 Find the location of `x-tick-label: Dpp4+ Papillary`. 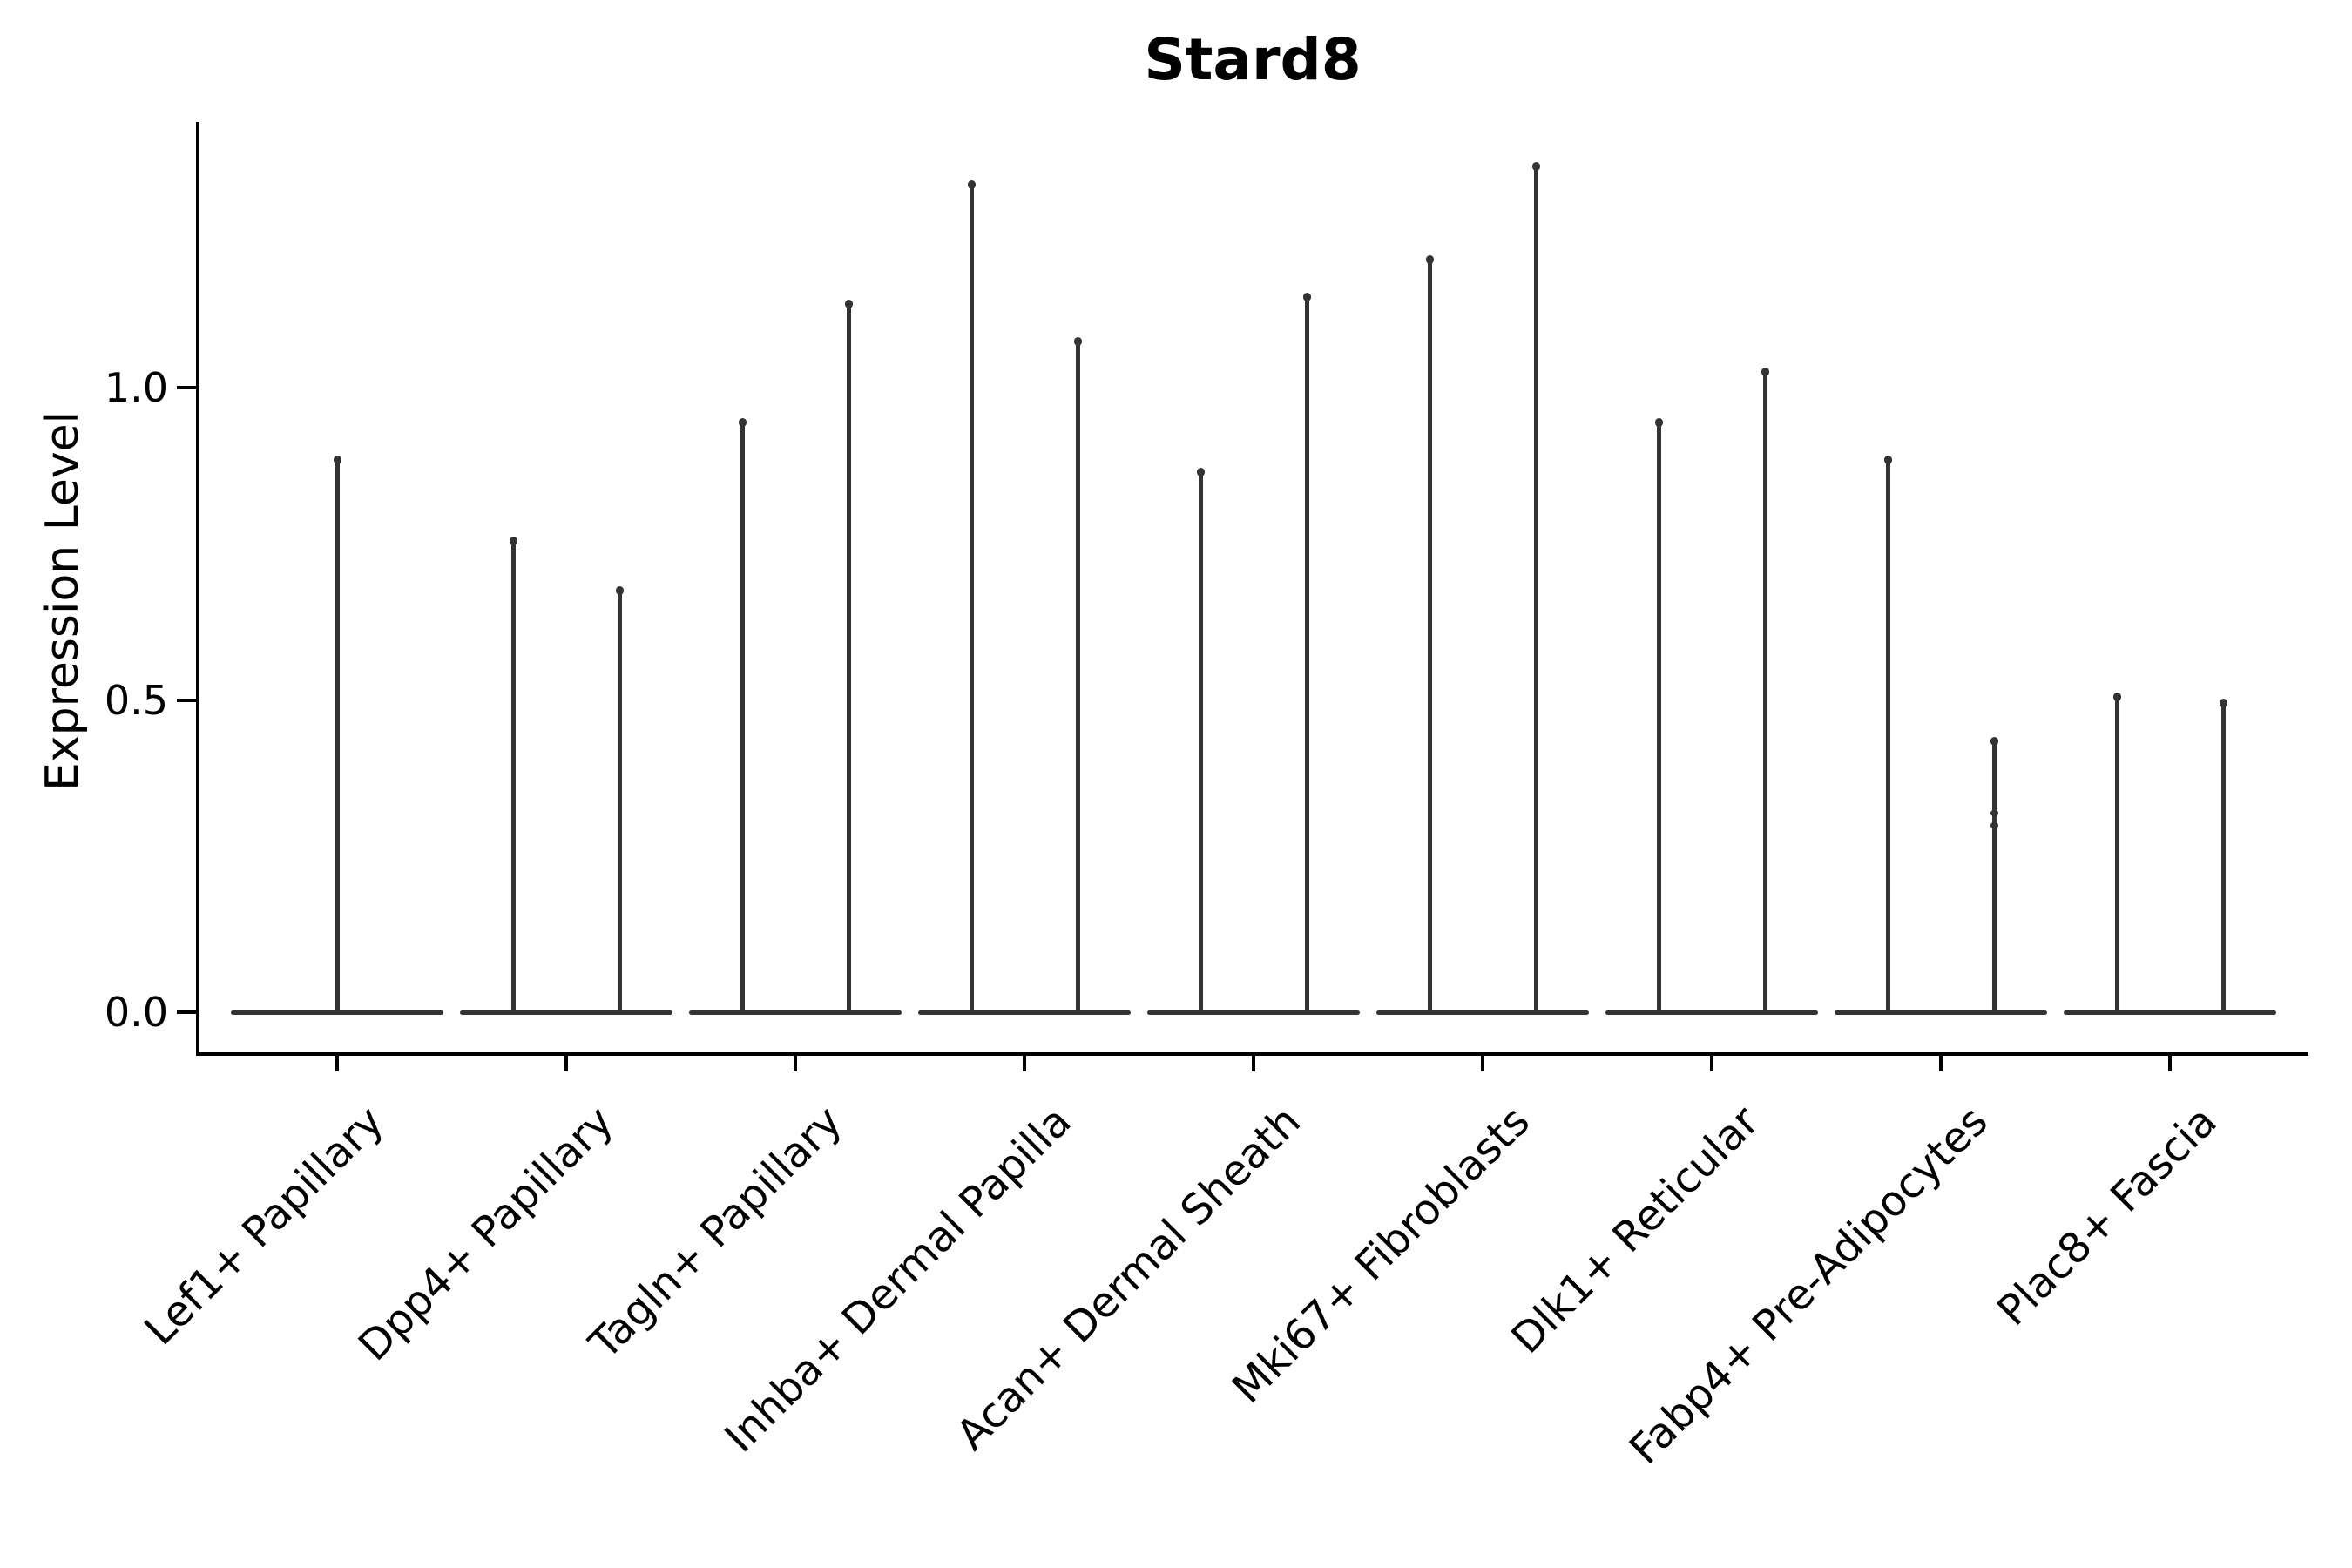

x-tick-label: Dpp4+ Papillary is located at coordinates (485, 1234).